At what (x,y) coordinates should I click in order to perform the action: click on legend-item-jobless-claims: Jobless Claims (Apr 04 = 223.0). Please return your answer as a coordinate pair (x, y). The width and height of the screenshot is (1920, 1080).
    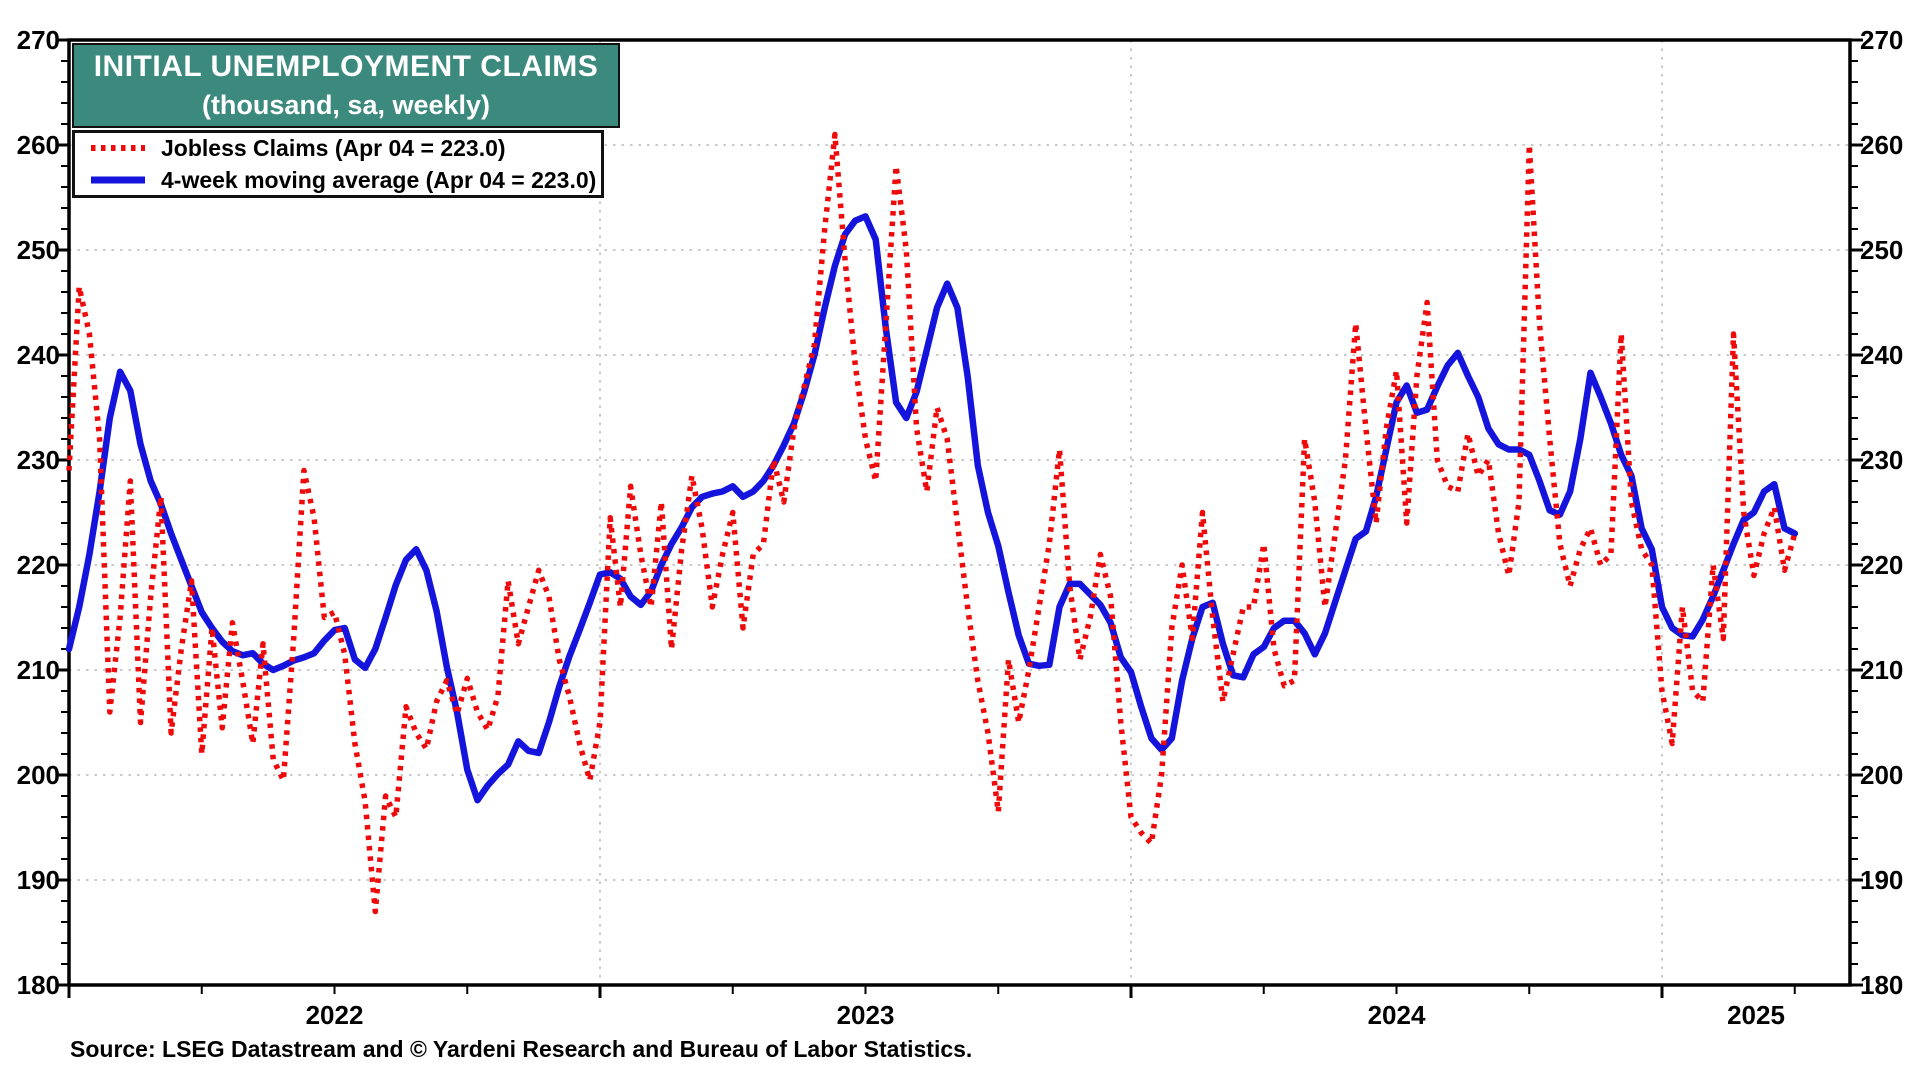
    Looking at the image, I should click on (345, 148).